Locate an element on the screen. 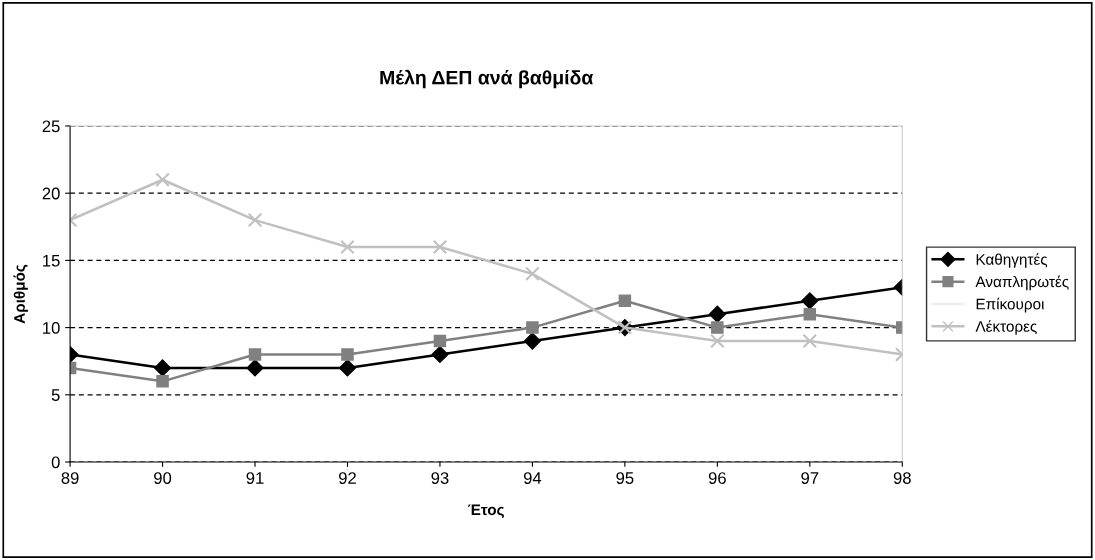  x-tick-label: 89 is located at coordinates (70, 478).